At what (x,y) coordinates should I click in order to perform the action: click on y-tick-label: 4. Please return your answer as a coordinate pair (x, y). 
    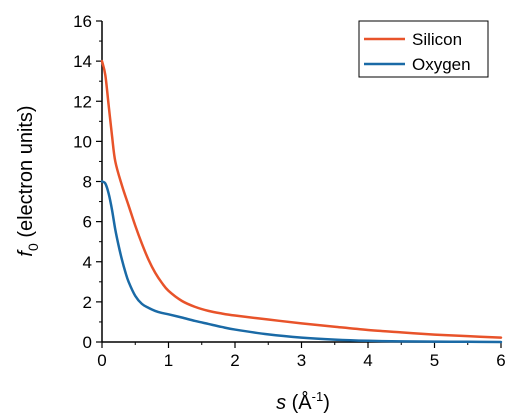
    Looking at the image, I should click on (87, 262).